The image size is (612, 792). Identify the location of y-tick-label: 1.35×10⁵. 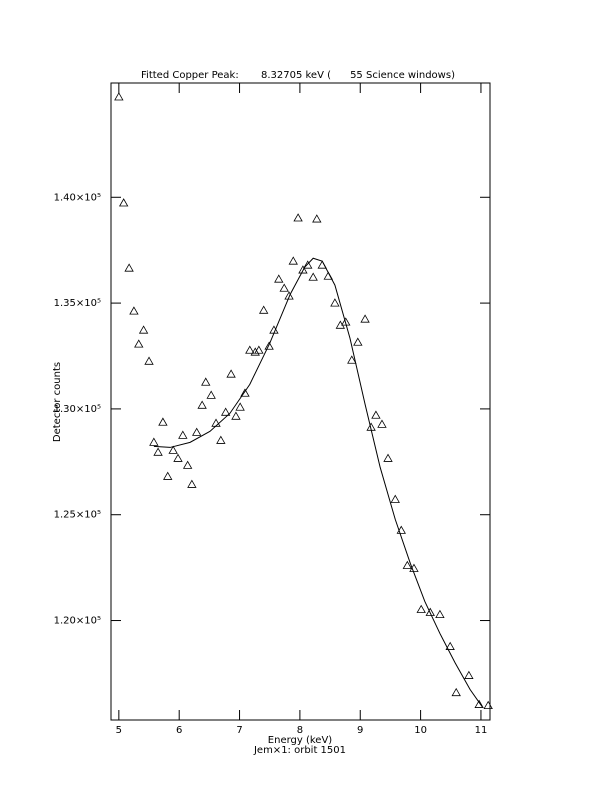
(77, 303).